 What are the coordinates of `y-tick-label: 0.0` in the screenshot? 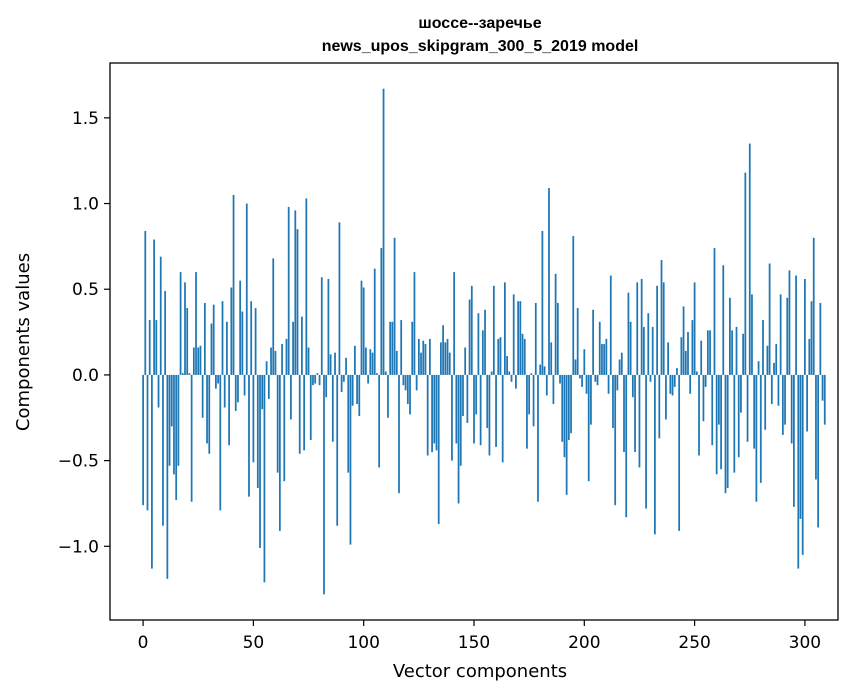 It's located at (85, 376).